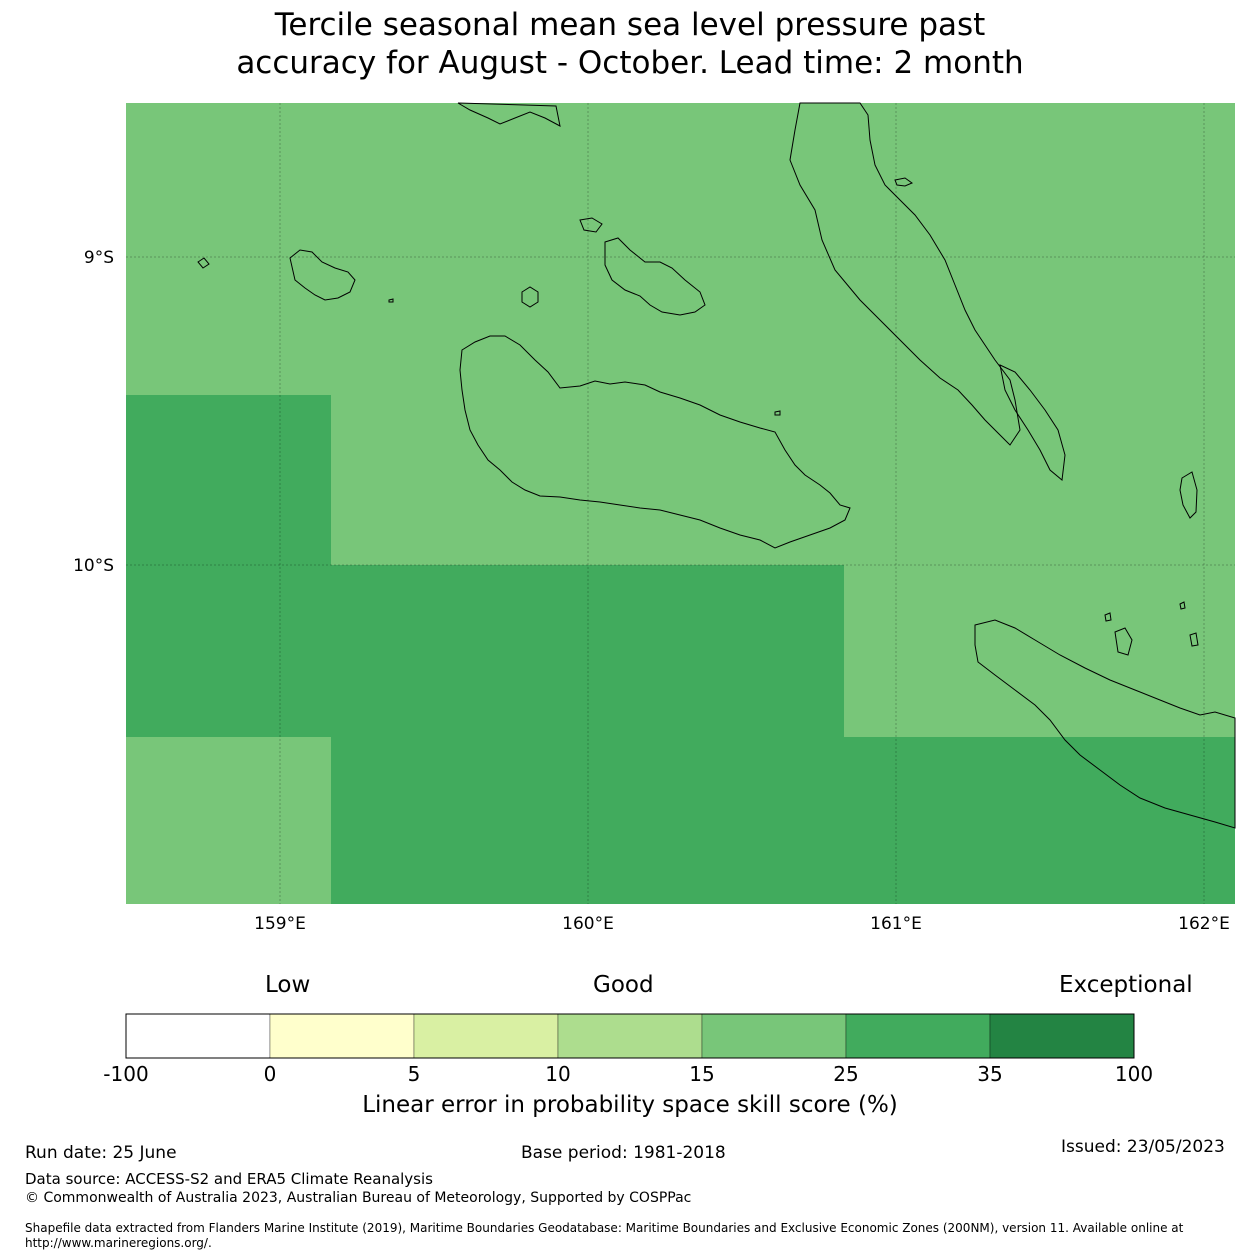 This screenshot has height=1260, width=1260. I want to click on colorbar-tick: 100, so click(1134, 1074).